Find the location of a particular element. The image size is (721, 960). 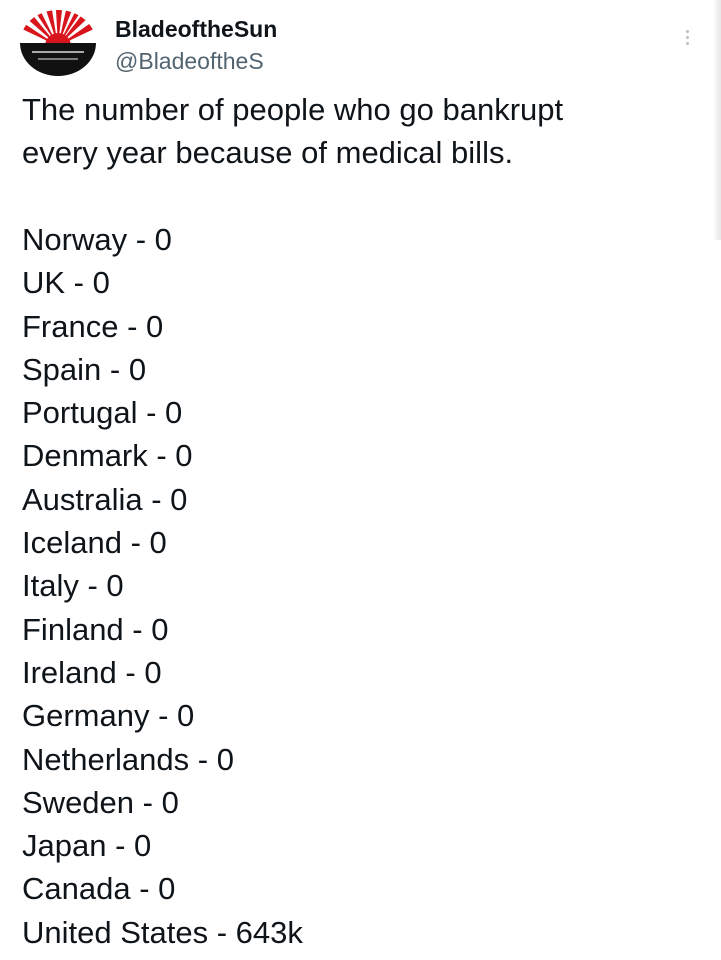

country-line-australia: Australia - 0 is located at coordinates (105, 499).